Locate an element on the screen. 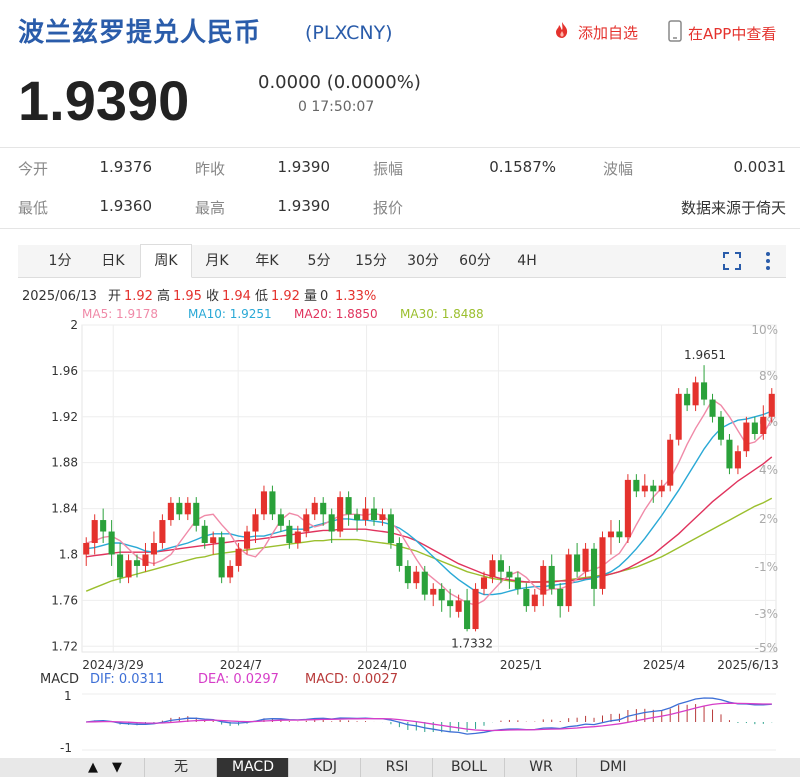 The width and height of the screenshot is (800, 777). price-tick: 1.72 is located at coordinates (64, 646).